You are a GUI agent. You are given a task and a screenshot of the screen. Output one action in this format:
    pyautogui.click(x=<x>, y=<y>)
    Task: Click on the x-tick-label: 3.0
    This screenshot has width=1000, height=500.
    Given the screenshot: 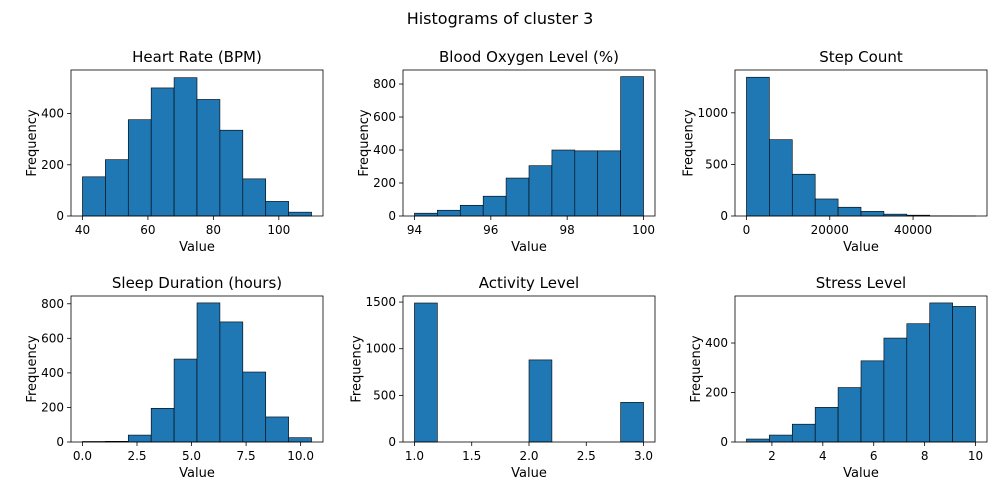 What is the action you would take?
    pyautogui.click(x=643, y=456)
    